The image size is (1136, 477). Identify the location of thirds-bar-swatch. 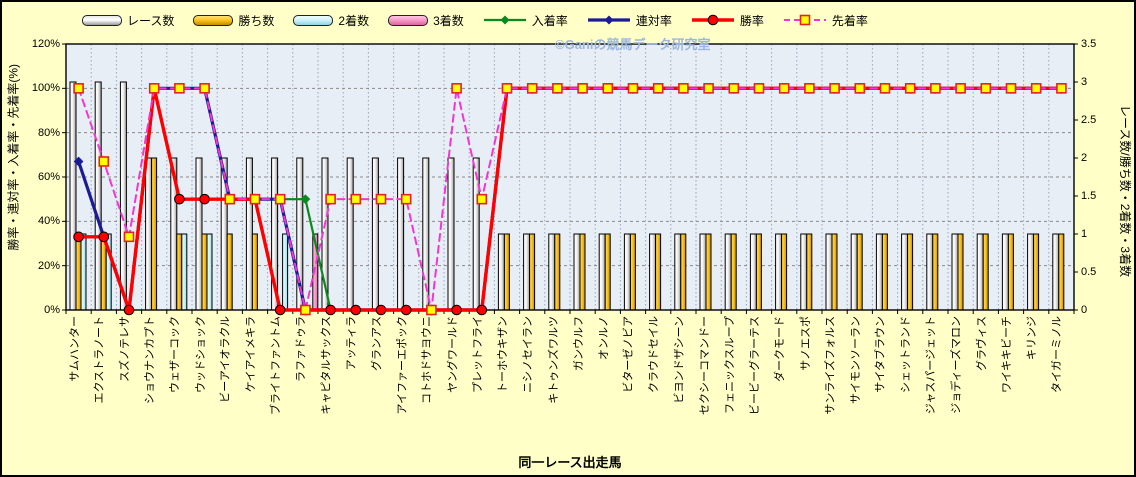
(408, 20).